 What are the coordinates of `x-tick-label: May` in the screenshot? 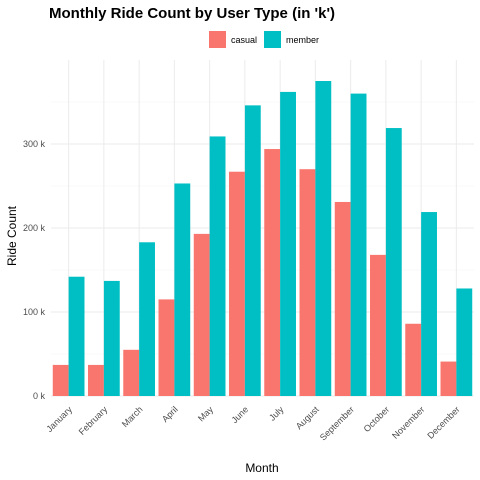 It's located at (205, 413).